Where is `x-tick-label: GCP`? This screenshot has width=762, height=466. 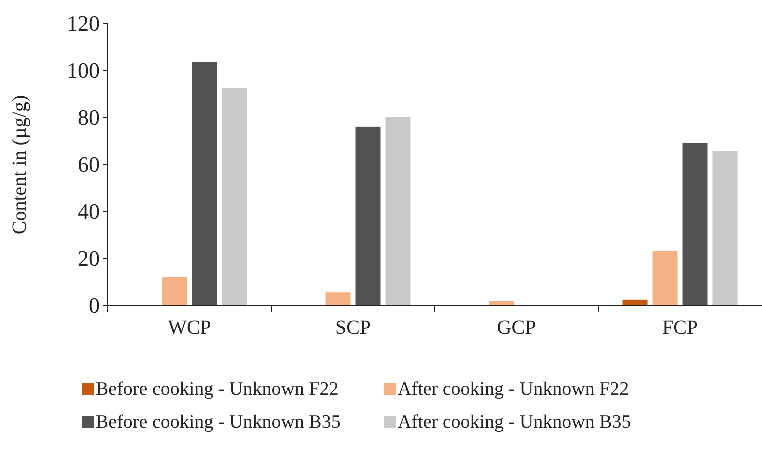
x-tick-label: GCP is located at coordinates (516, 328).